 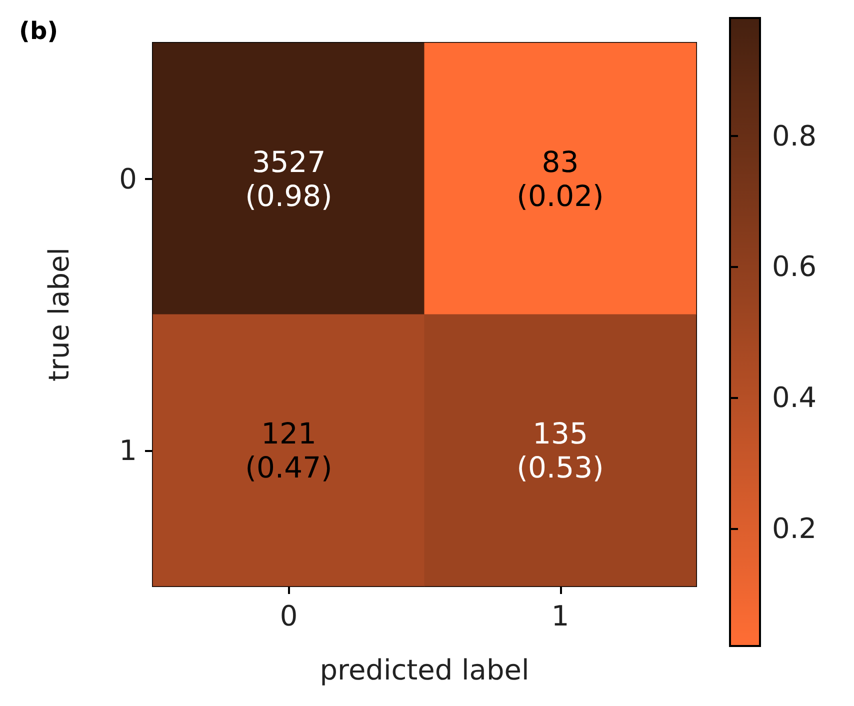 What do you see at coordinates (38, 31) in the screenshot?
I see `chart-title: (b)` at bounding box center [38, 31].